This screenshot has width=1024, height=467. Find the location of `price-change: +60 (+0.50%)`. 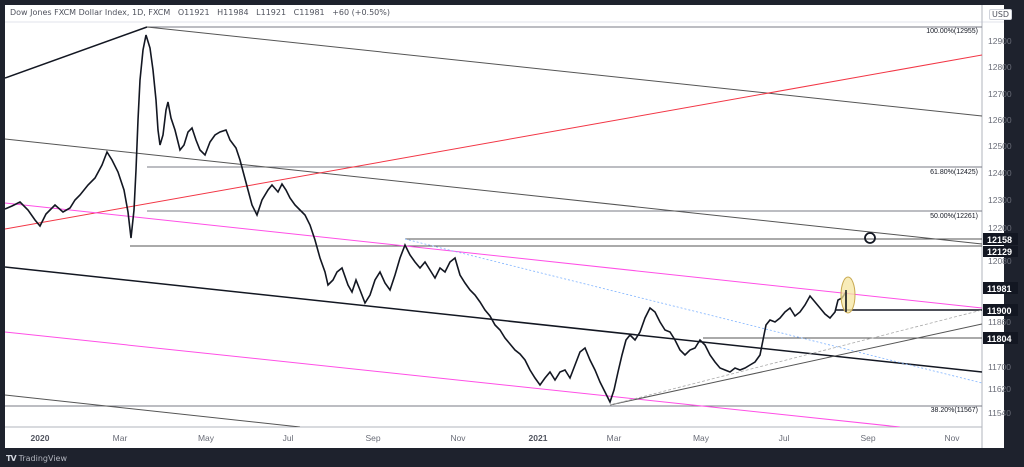

price-change: +60 (+0.50%) is located at coordinates (361, 12).